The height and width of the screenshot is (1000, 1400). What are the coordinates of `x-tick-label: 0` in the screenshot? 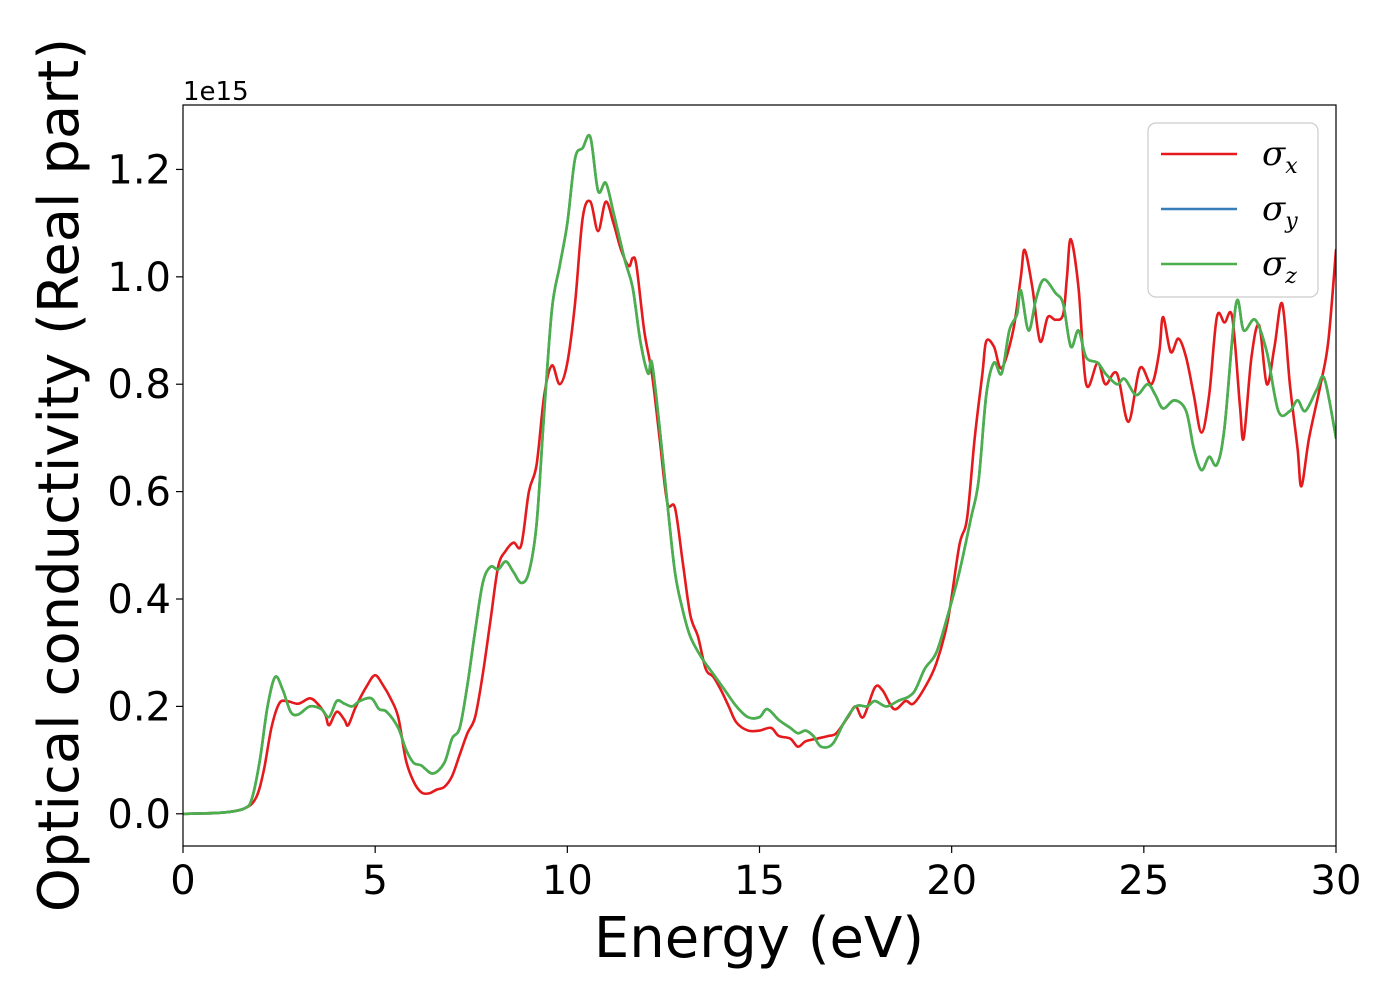 It's located at (182, 881).